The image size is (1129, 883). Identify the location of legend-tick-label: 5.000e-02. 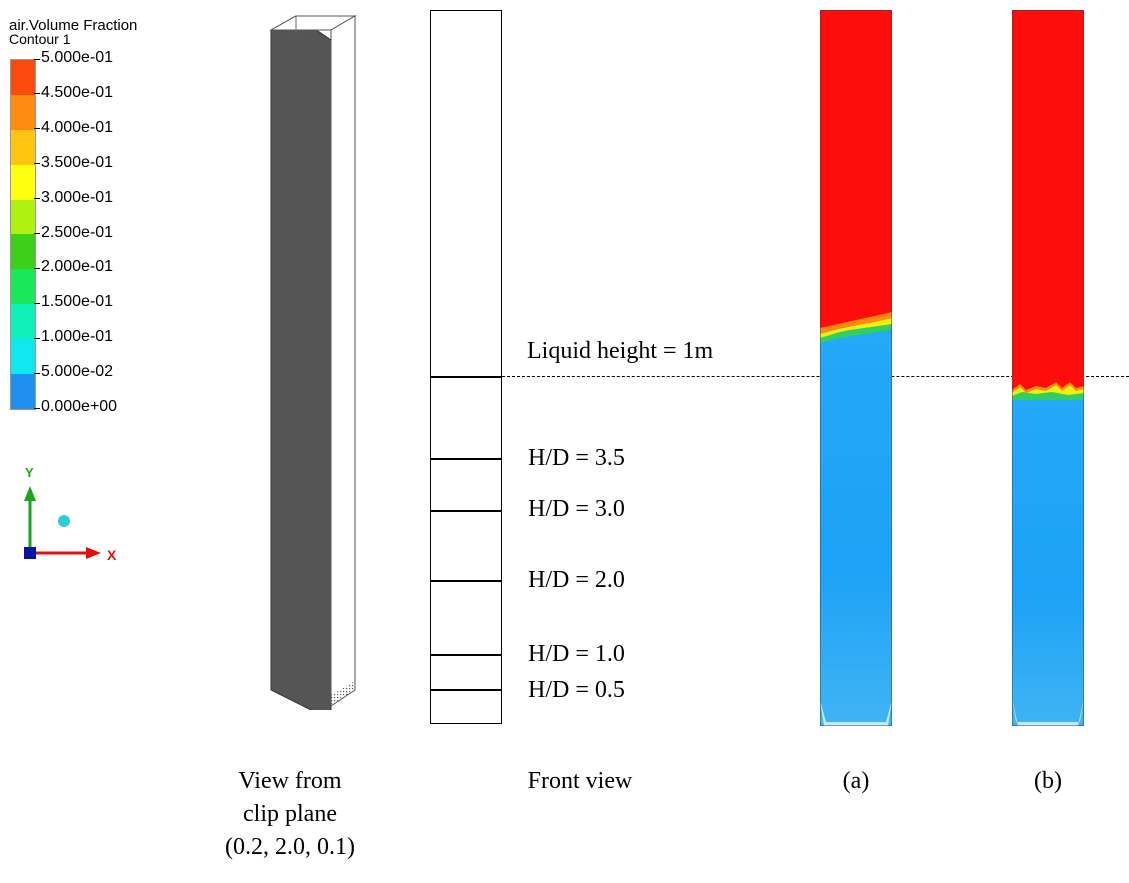
(77, 372).